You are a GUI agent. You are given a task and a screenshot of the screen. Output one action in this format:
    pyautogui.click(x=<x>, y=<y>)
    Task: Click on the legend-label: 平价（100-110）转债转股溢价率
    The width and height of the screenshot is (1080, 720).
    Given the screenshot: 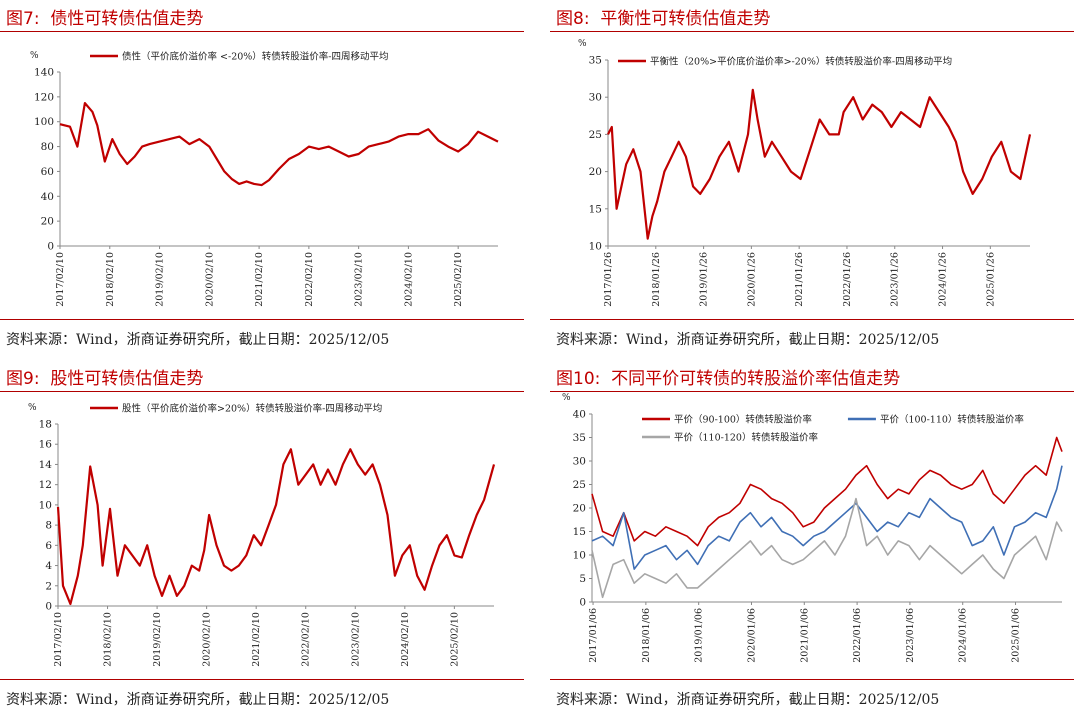 What is the action you would take?
    pyautogui.click(x=952, y=420)
    